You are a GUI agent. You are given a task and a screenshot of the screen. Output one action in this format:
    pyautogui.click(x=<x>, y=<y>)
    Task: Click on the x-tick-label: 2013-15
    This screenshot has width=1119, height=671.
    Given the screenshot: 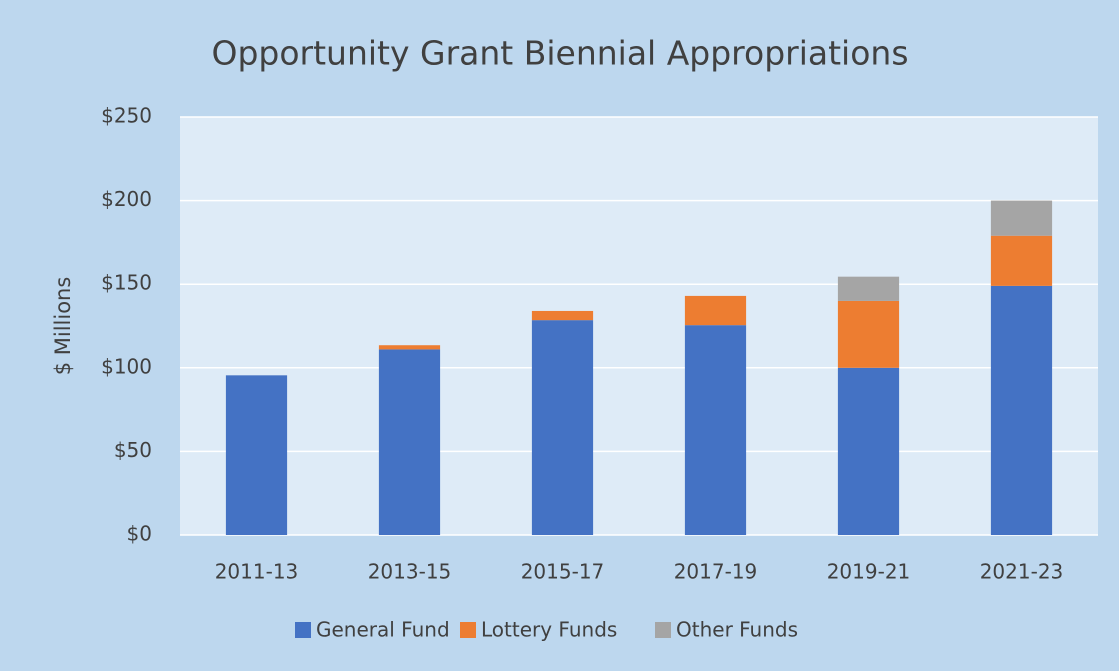 What is the action you would take?
    pyautogui.click(x=410, y=572)
    